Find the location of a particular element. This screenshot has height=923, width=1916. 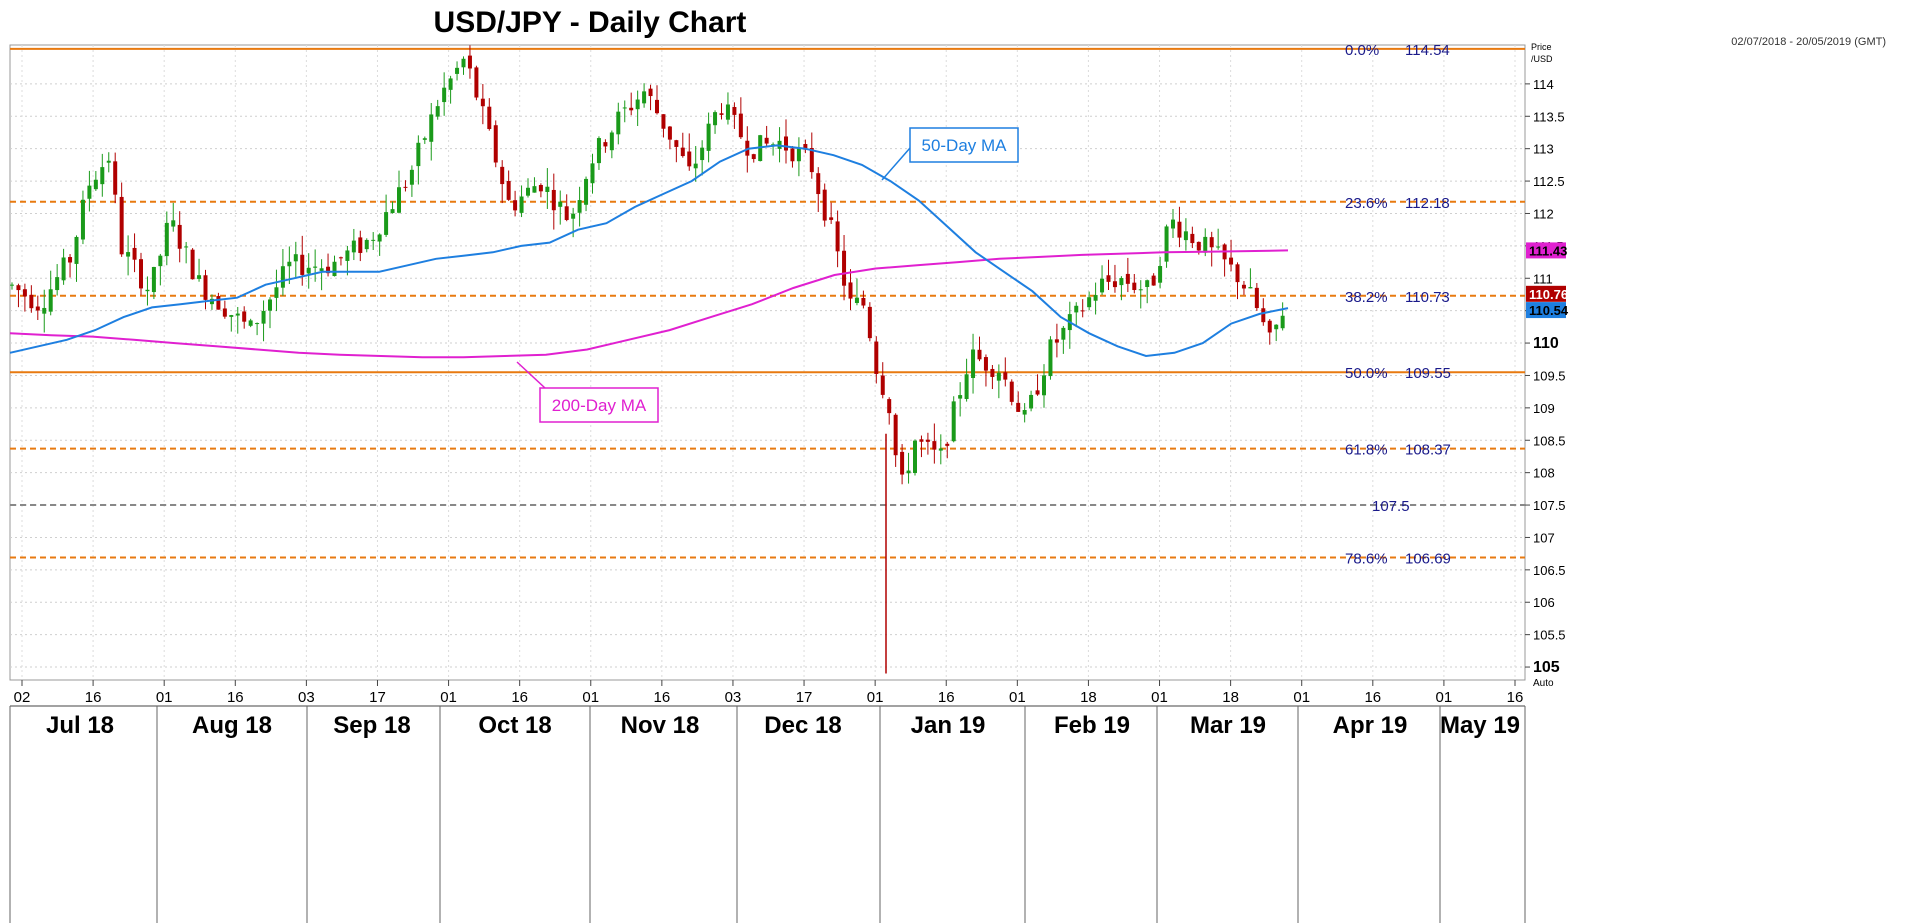

fib-value: 108.37 is located at coordinates (1428, 450).